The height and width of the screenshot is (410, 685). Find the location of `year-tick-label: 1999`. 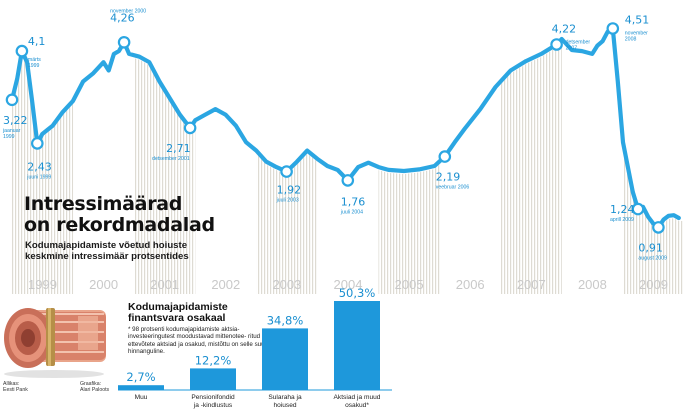

year-tick-label: 1999 is located at coordinates (42, 284).